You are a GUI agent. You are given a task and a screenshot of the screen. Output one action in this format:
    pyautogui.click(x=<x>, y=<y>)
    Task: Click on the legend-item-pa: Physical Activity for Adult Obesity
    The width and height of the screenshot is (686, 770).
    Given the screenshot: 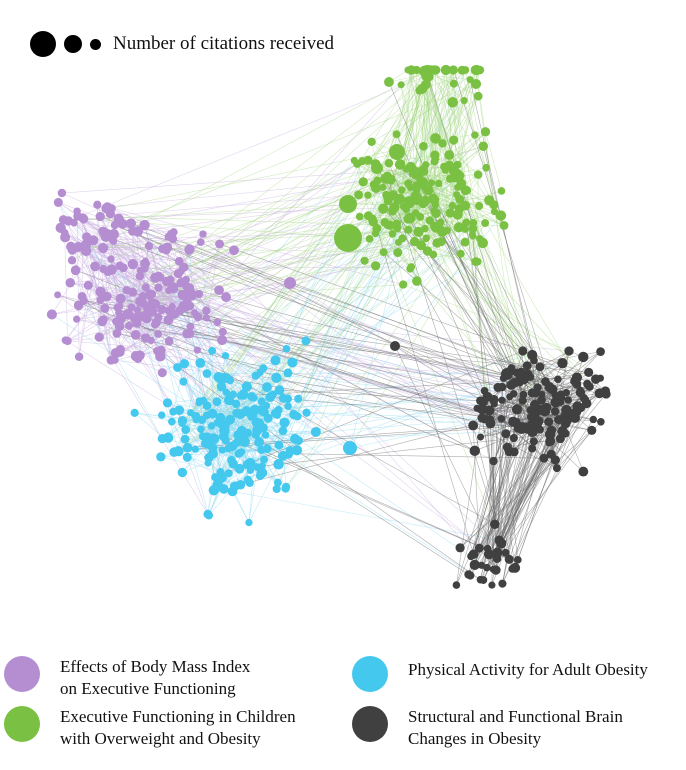 What is the action you would take?
    pyautogui.click(x=500, y=674)
    